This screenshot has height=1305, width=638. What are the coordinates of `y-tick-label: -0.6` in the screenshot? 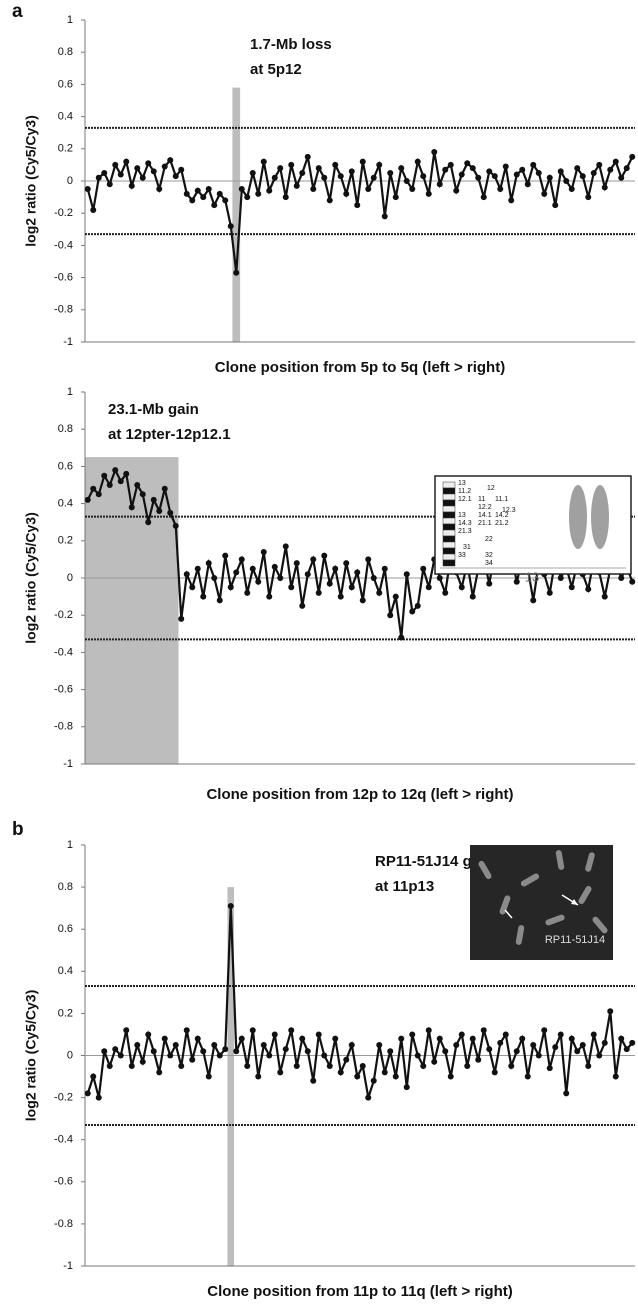 It's located at (63, 690).